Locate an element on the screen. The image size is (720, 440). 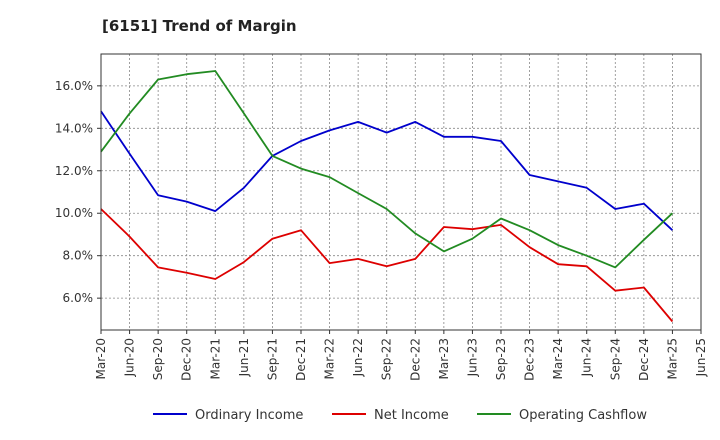
legend-label: Ordinary Income is located at coordinates (249, 415).